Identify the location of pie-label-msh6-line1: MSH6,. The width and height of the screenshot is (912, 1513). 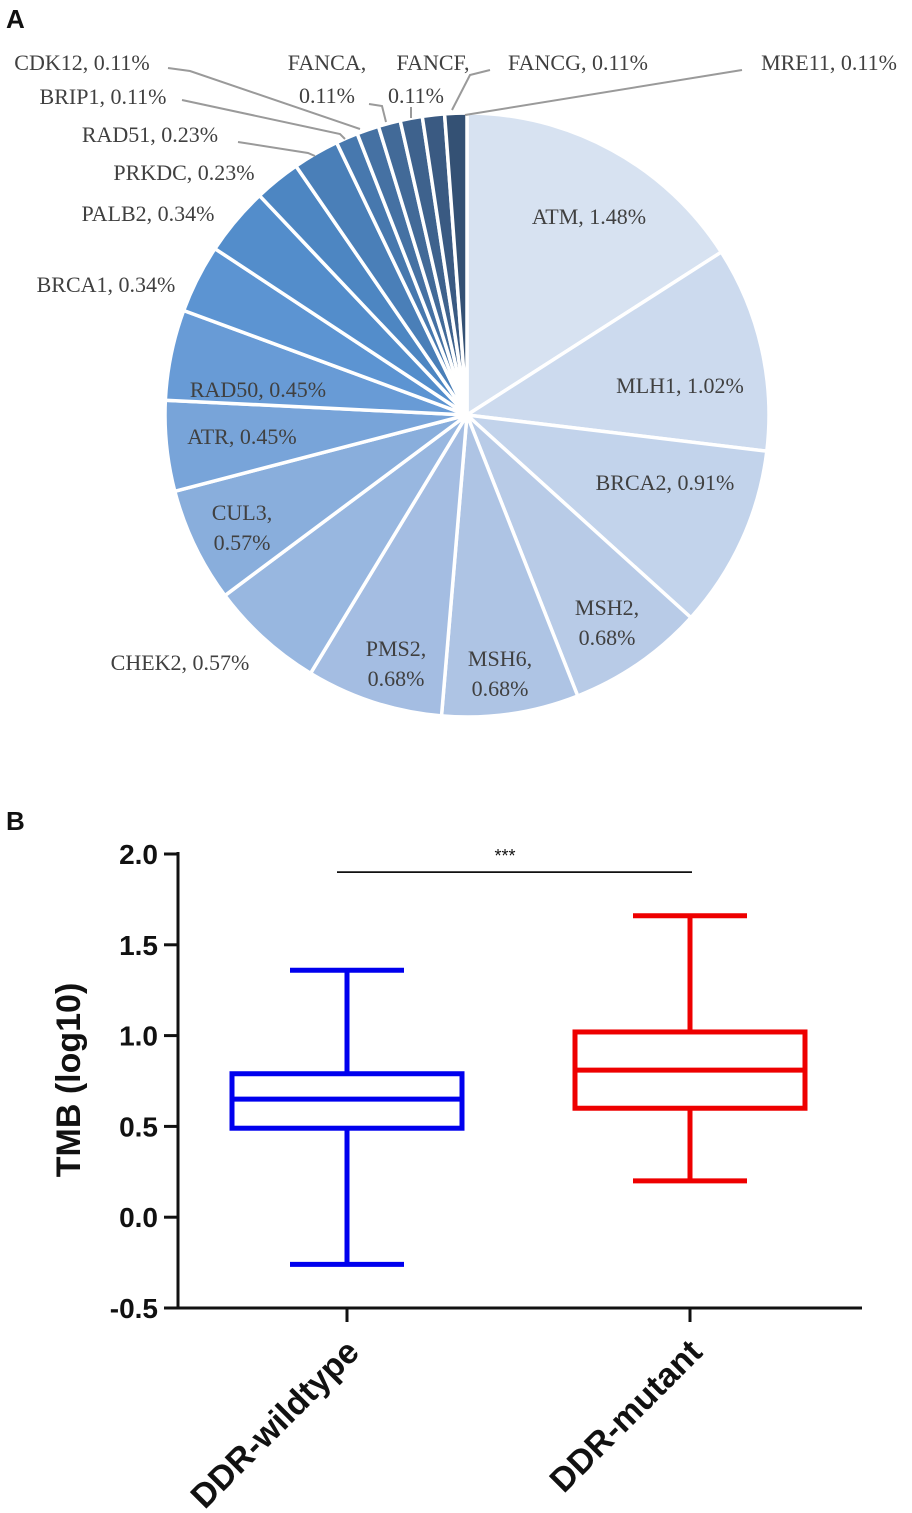
(500, 658).